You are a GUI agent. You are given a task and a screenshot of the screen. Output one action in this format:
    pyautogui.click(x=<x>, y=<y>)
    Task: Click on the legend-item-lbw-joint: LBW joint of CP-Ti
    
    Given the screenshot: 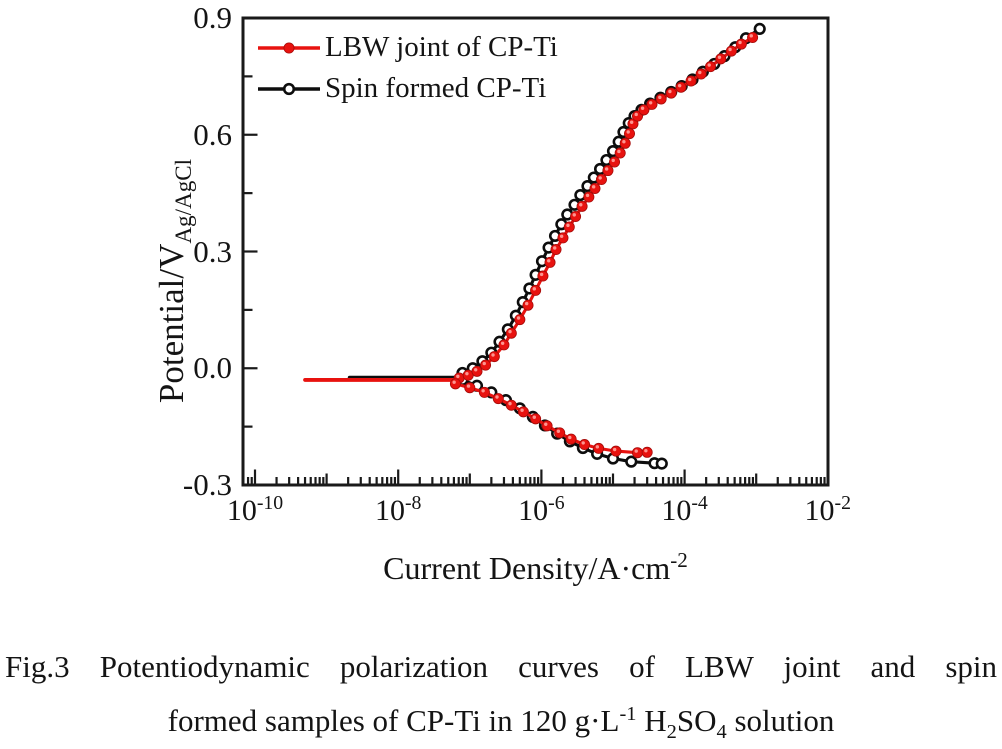 What is the action you would take?
    pyautogui.click(x=407, y=47)
    